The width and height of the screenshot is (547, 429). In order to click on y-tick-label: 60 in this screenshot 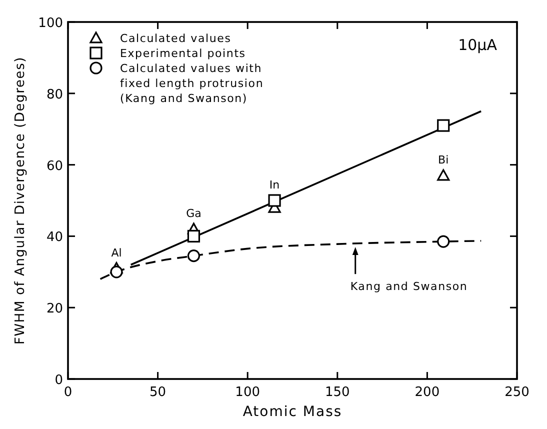, I will do `click(54, 166)`.